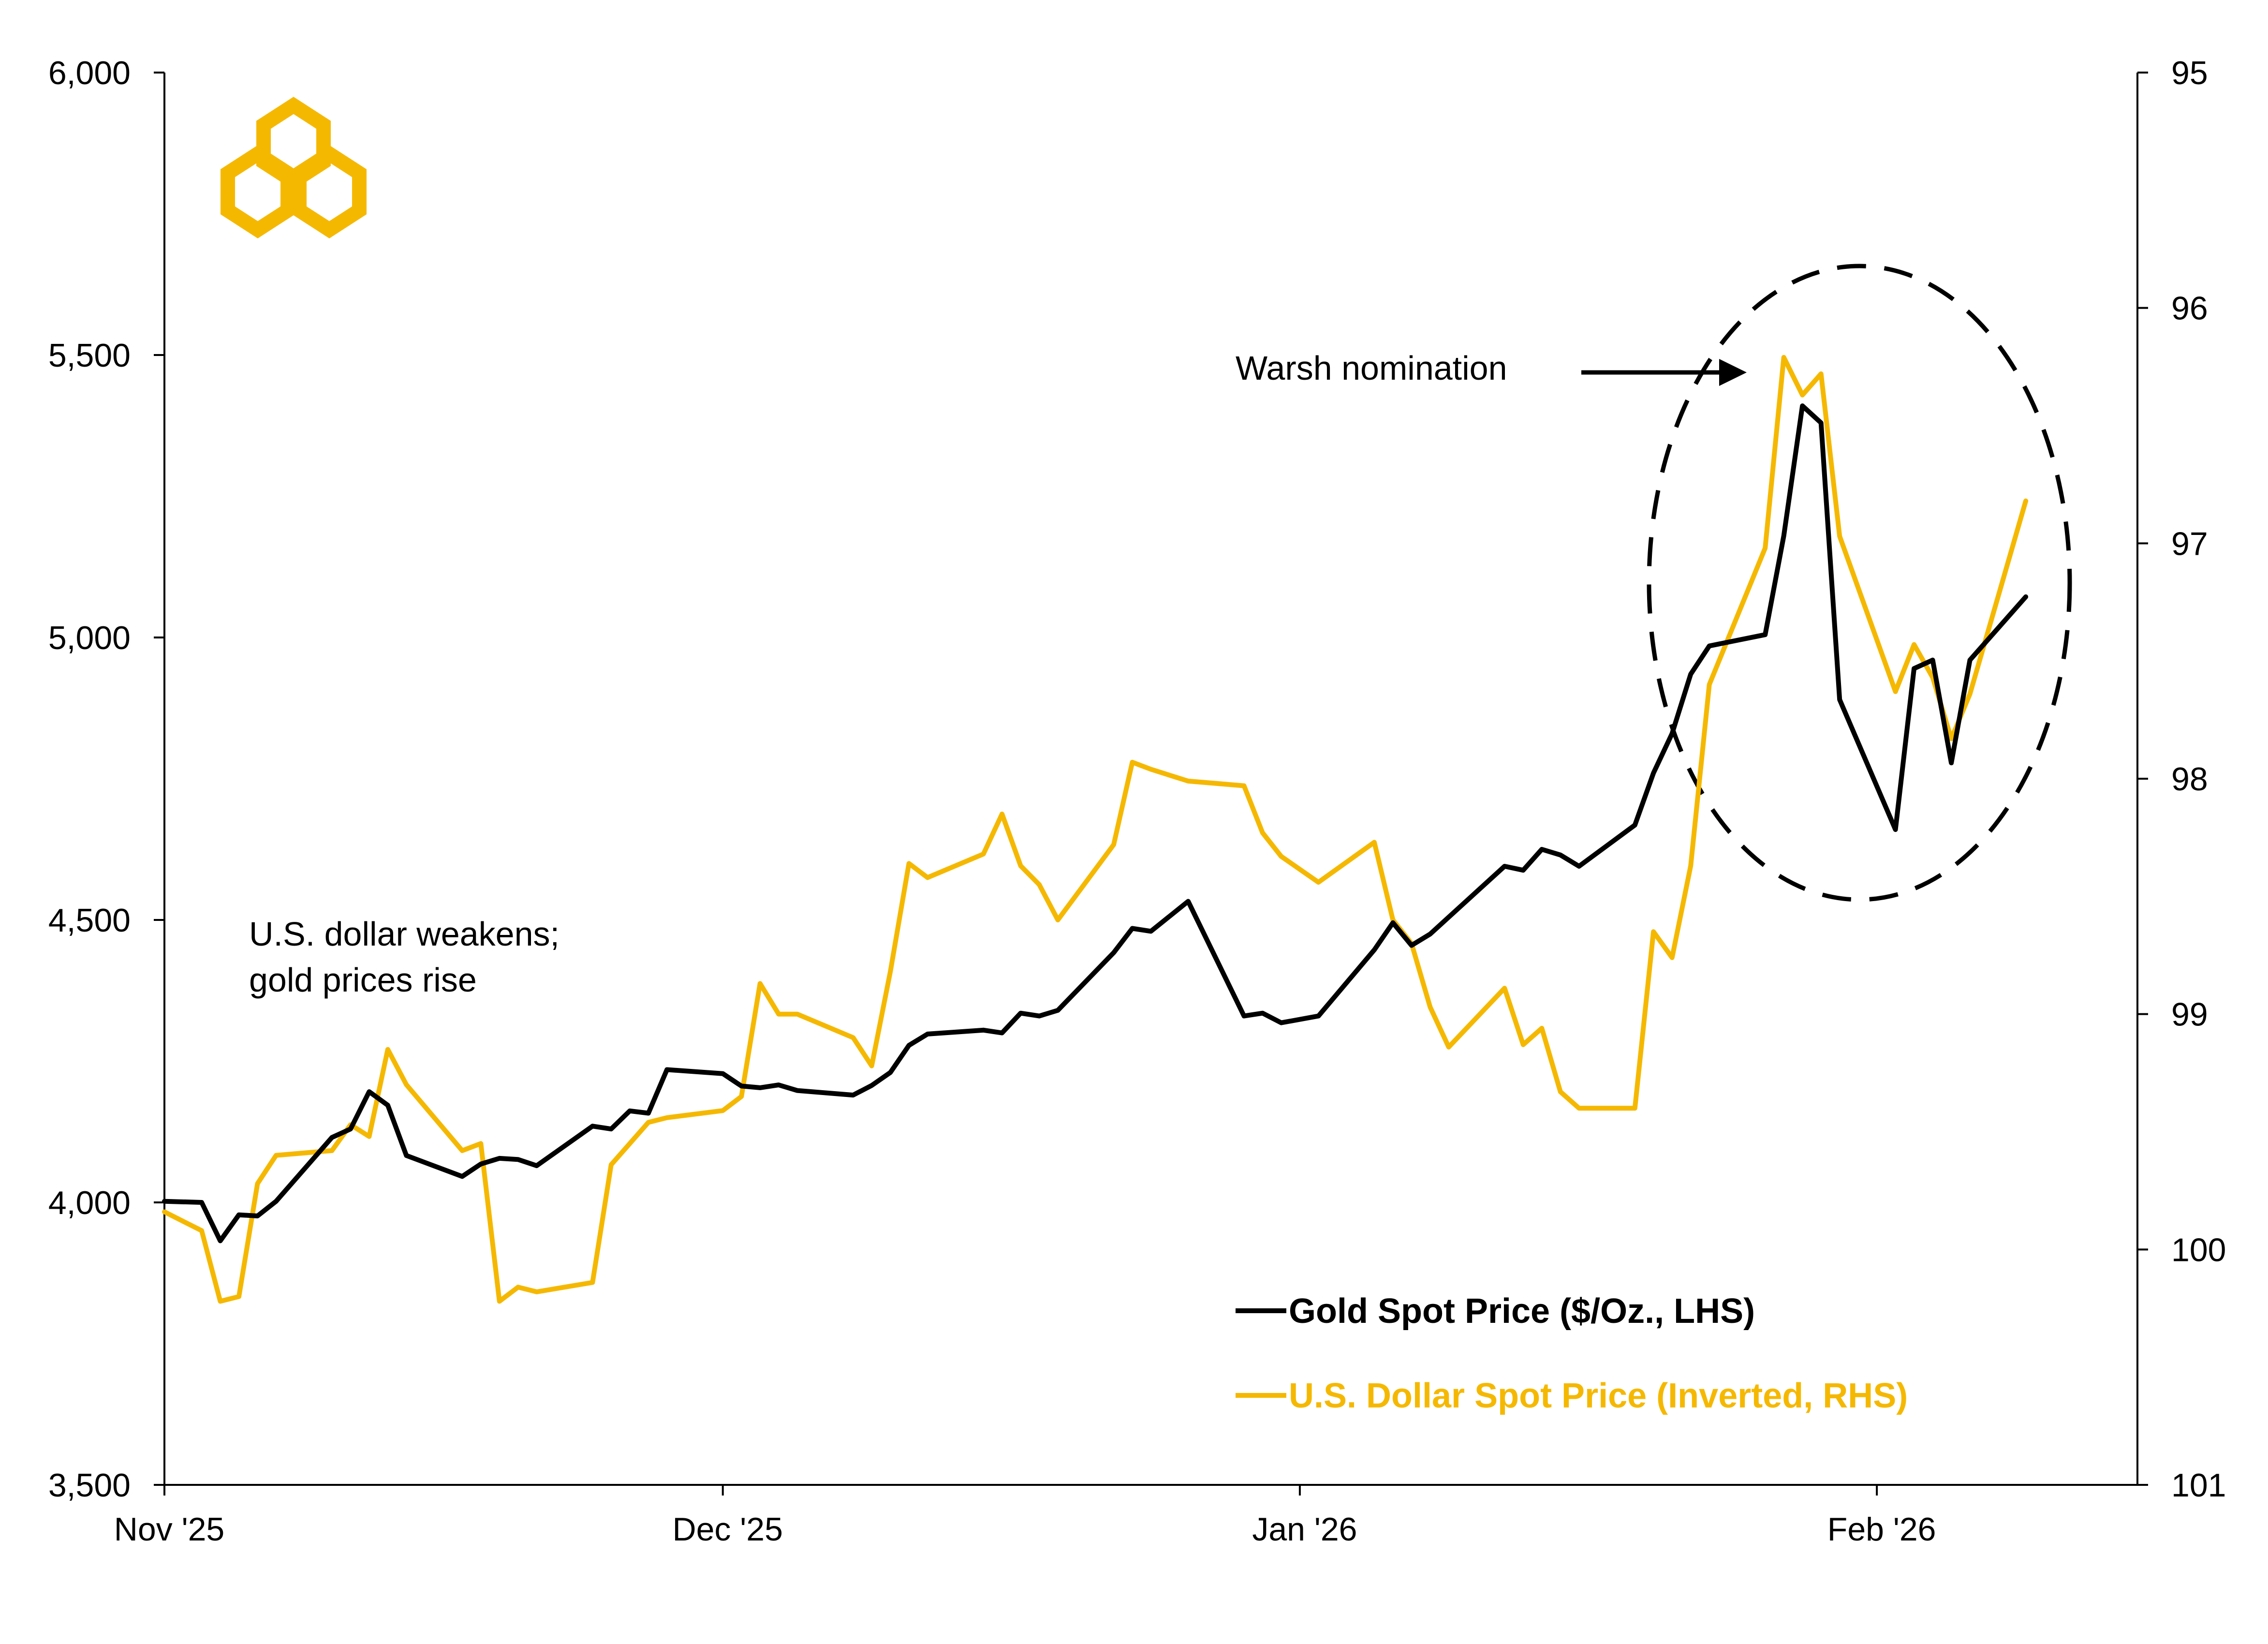 The height and width of the screenshot is (1644, 2268). What do you see at coordinates (1522, 1311) in the screenshot?
I see `legend-label-gold: Gold Spot Price ($/Oz., LHS)` at bounding box center [1522, 1311].